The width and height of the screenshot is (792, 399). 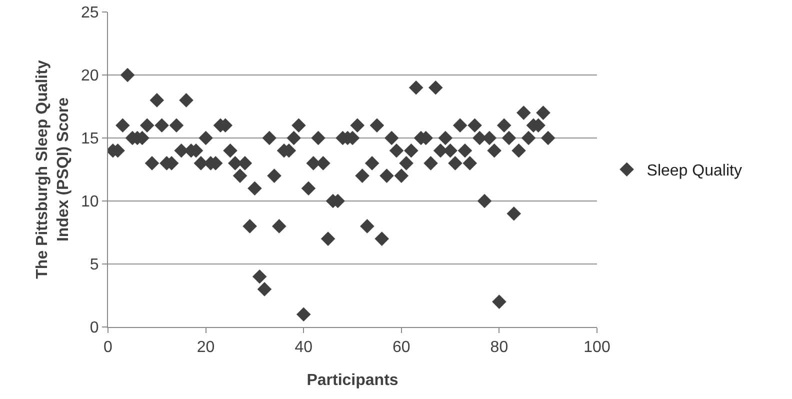 What do you see at coordinates (90, 76) in the screenshot?
I see `y-tick-label: 20` at bounding box center [90, 76].